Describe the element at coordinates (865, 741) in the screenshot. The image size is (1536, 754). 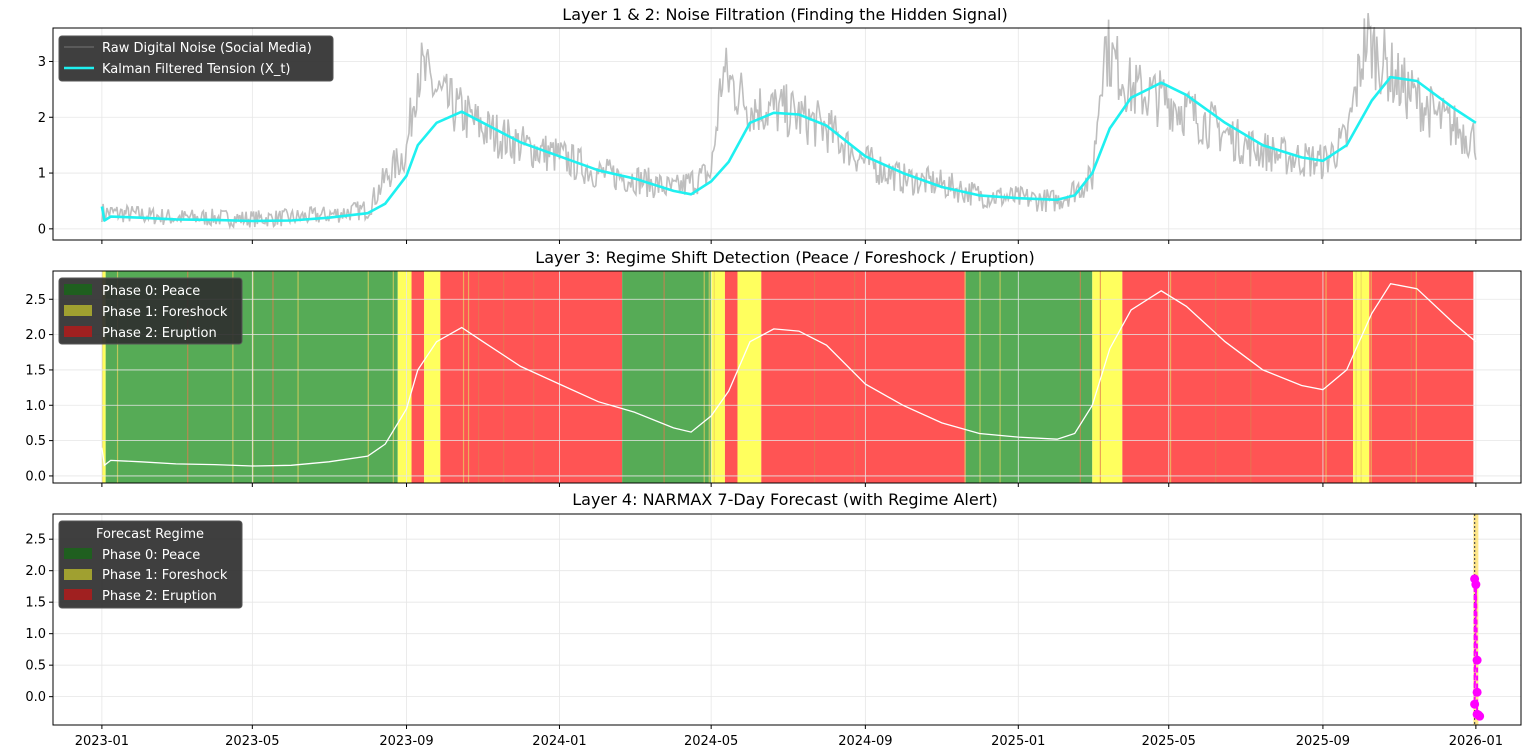
I see `x-tick-label: 2024-09` at that location.